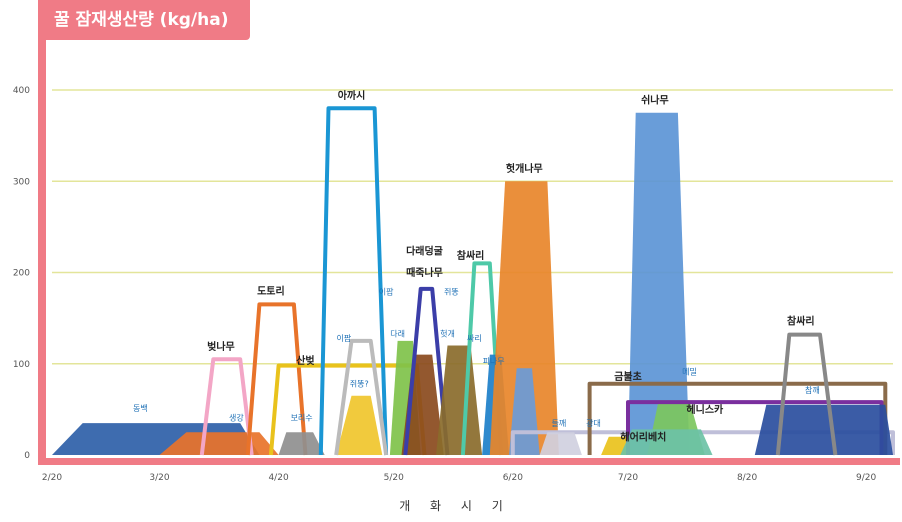 This screenshot has height=522, width=902. Describe the element at coordinates (359, 384) in the screenshot. I see `series-label: 쥐똥?` at that location.